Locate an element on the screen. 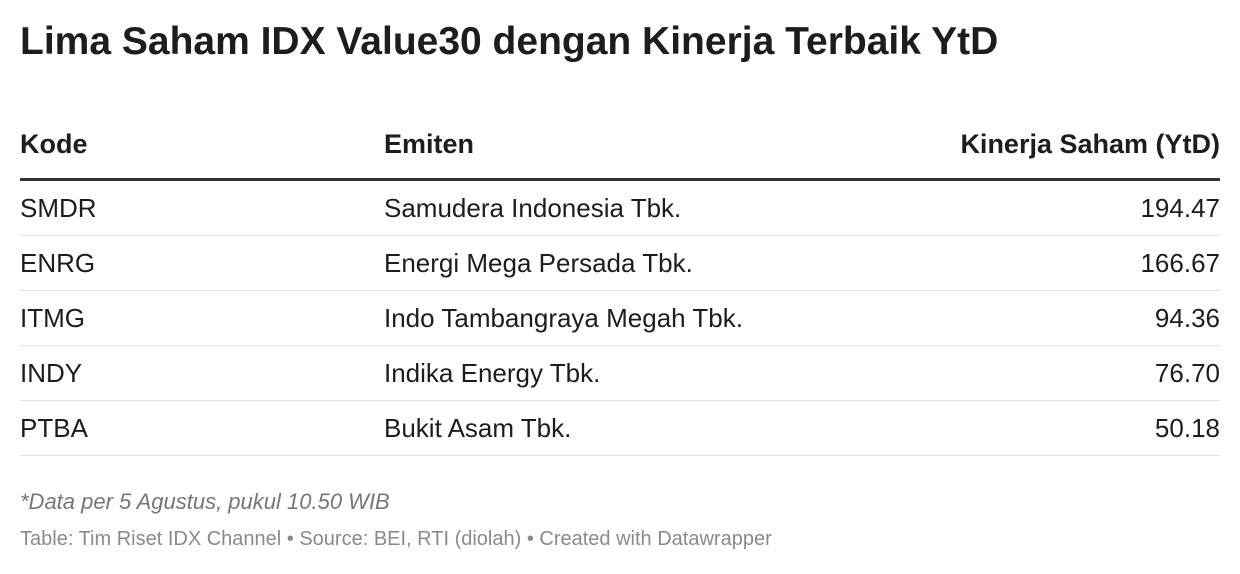  table-cell: 166.67 is located at coordinates (1180, 263).